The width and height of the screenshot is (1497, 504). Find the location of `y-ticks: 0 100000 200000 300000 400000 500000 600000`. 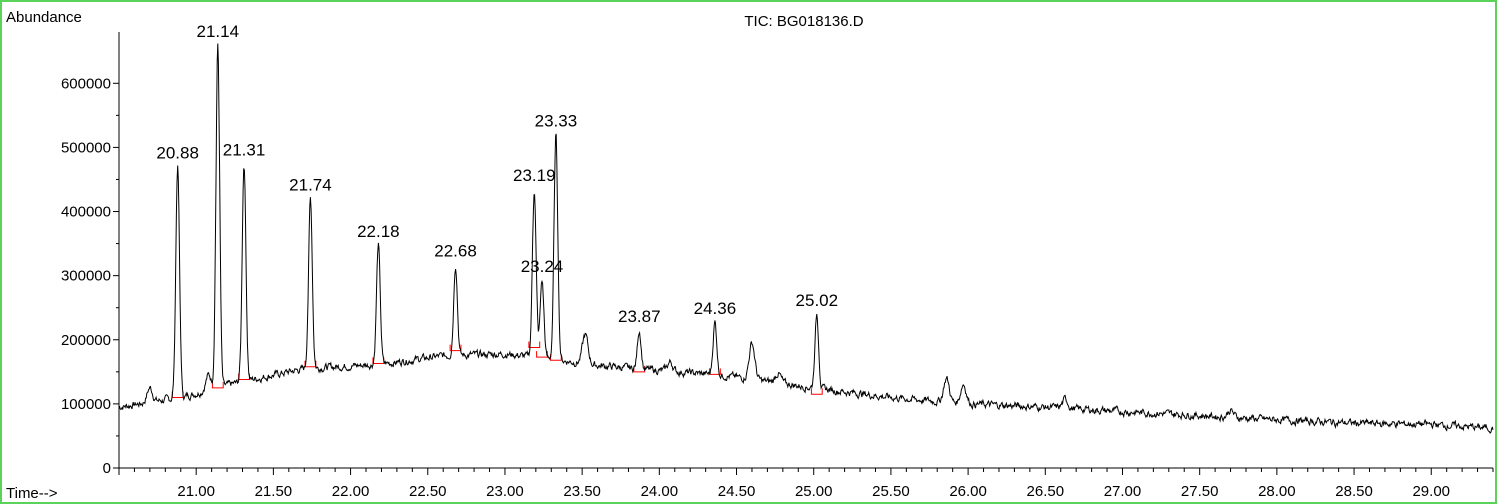

y-ticks: 0 100000 200000 300000 400000 500000 600000 is located at coordinates (90, 276).